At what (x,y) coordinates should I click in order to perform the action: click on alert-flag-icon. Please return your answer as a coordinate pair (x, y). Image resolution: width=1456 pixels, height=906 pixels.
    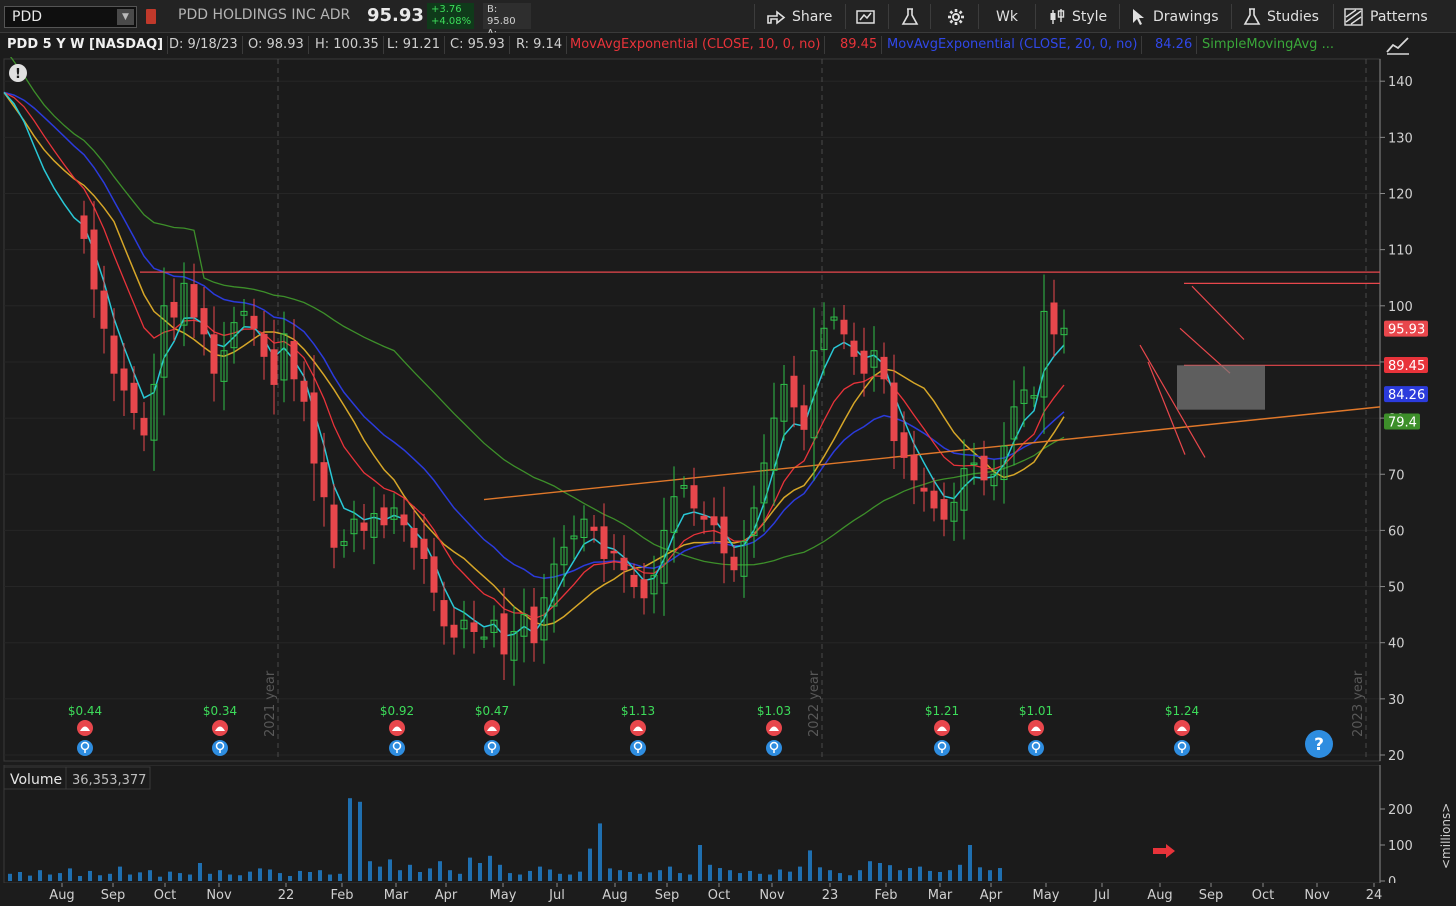
    Looking at the image, I should click on (151, 16).